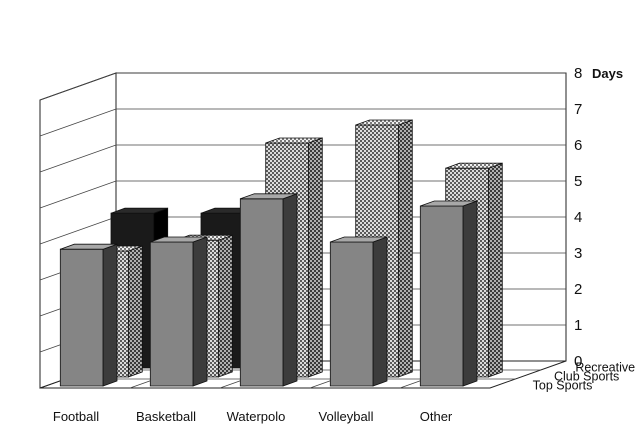  I want to click on y-tick-label: 0, so click(578, 361).